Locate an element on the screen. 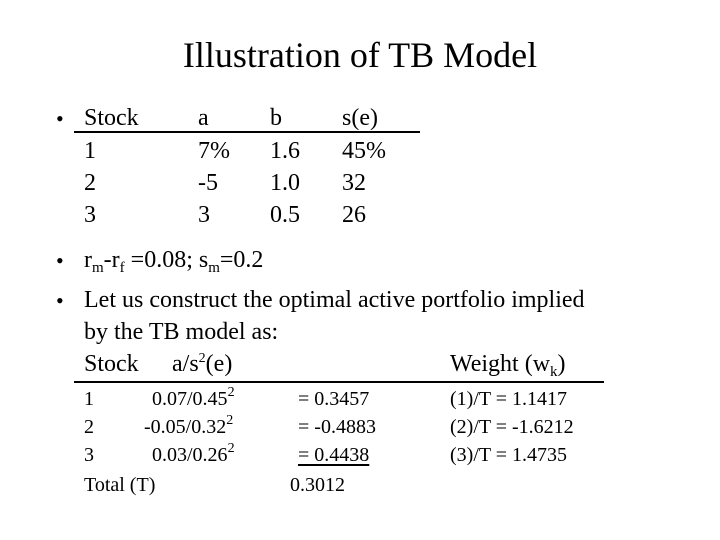 The height and width of the screenshot is (540, 720). table2-total-label: Total (T) is located at coordinates (120, 485).